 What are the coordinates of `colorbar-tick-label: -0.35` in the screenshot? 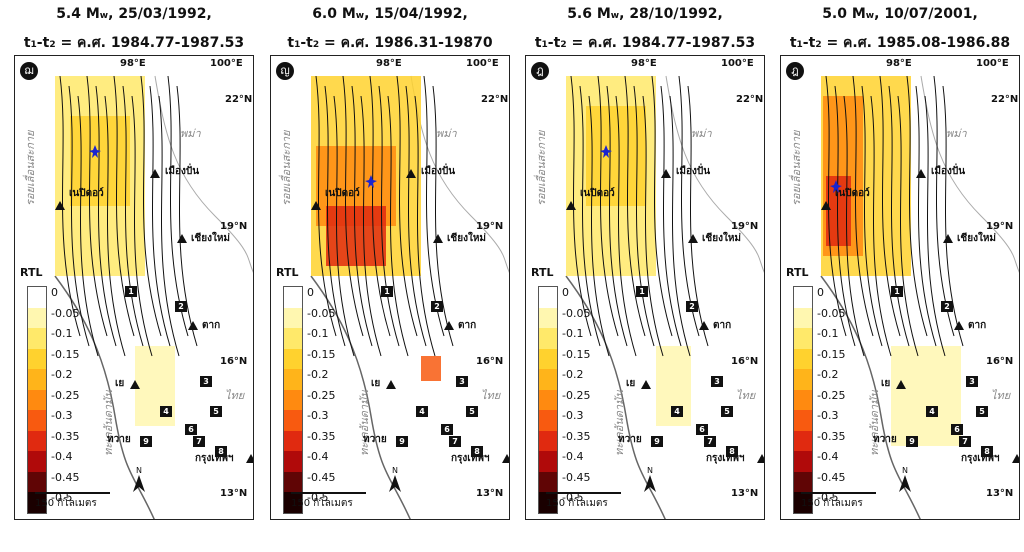 It's located at (576, 436).